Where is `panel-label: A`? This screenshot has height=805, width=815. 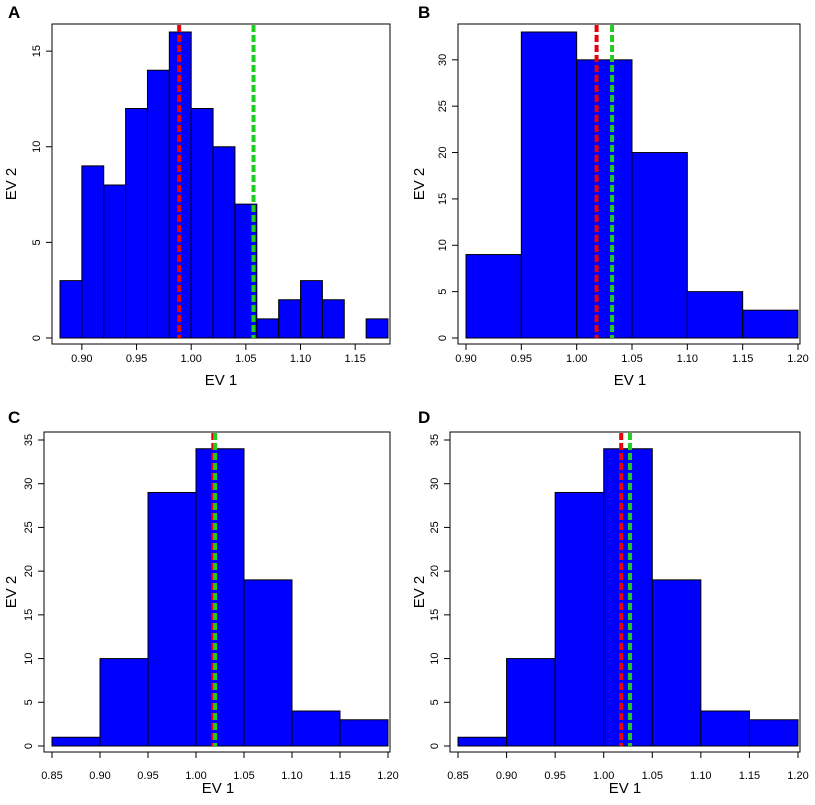 panel-label: A is located at coordinates (14, 12).